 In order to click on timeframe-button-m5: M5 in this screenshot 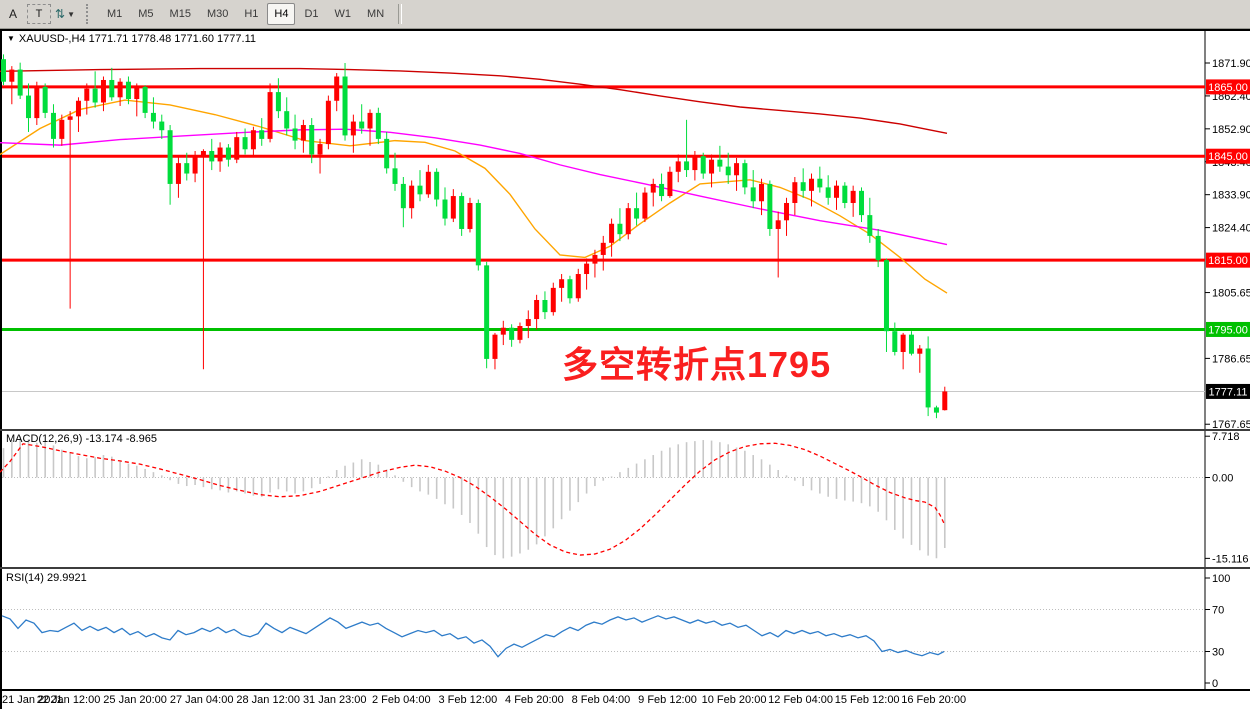, I will do `click(146, 14)`.